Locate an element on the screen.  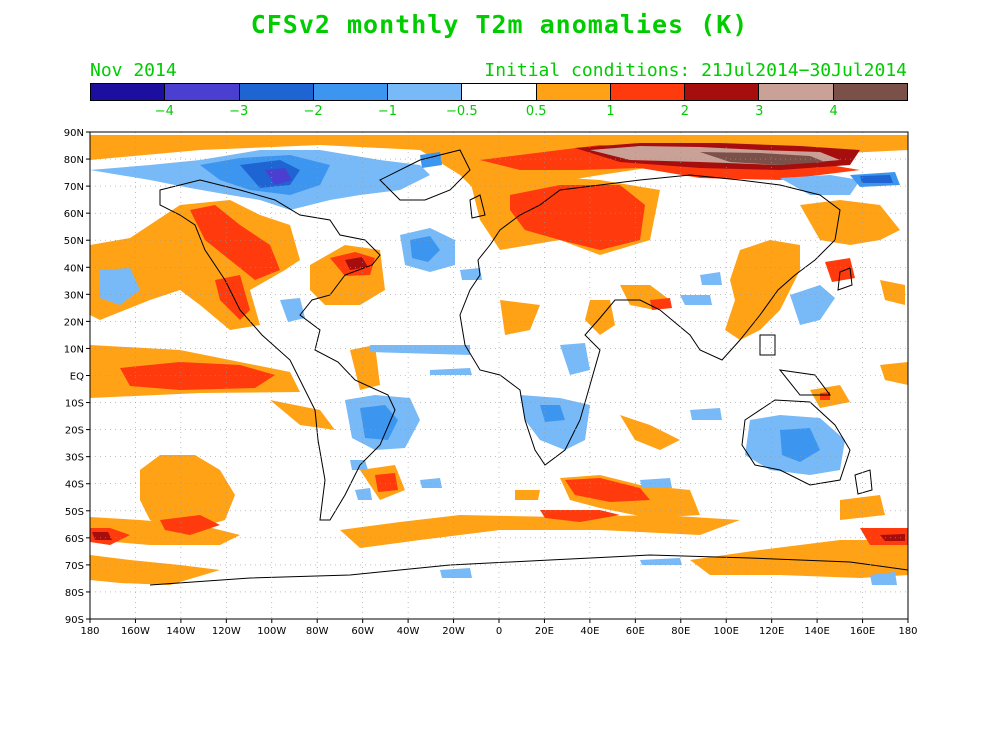
colorbar-tick-label: −0.5 is located at coordinates (462, 111).